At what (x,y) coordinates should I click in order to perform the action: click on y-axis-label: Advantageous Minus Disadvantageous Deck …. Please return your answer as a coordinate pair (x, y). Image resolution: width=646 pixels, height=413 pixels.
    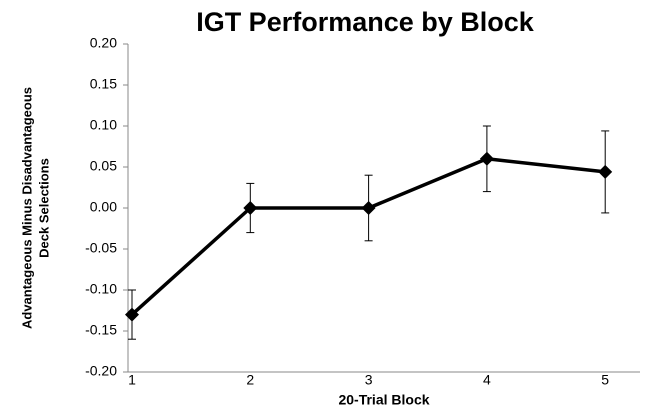
    Looking at the image, I should click on (35, 208).